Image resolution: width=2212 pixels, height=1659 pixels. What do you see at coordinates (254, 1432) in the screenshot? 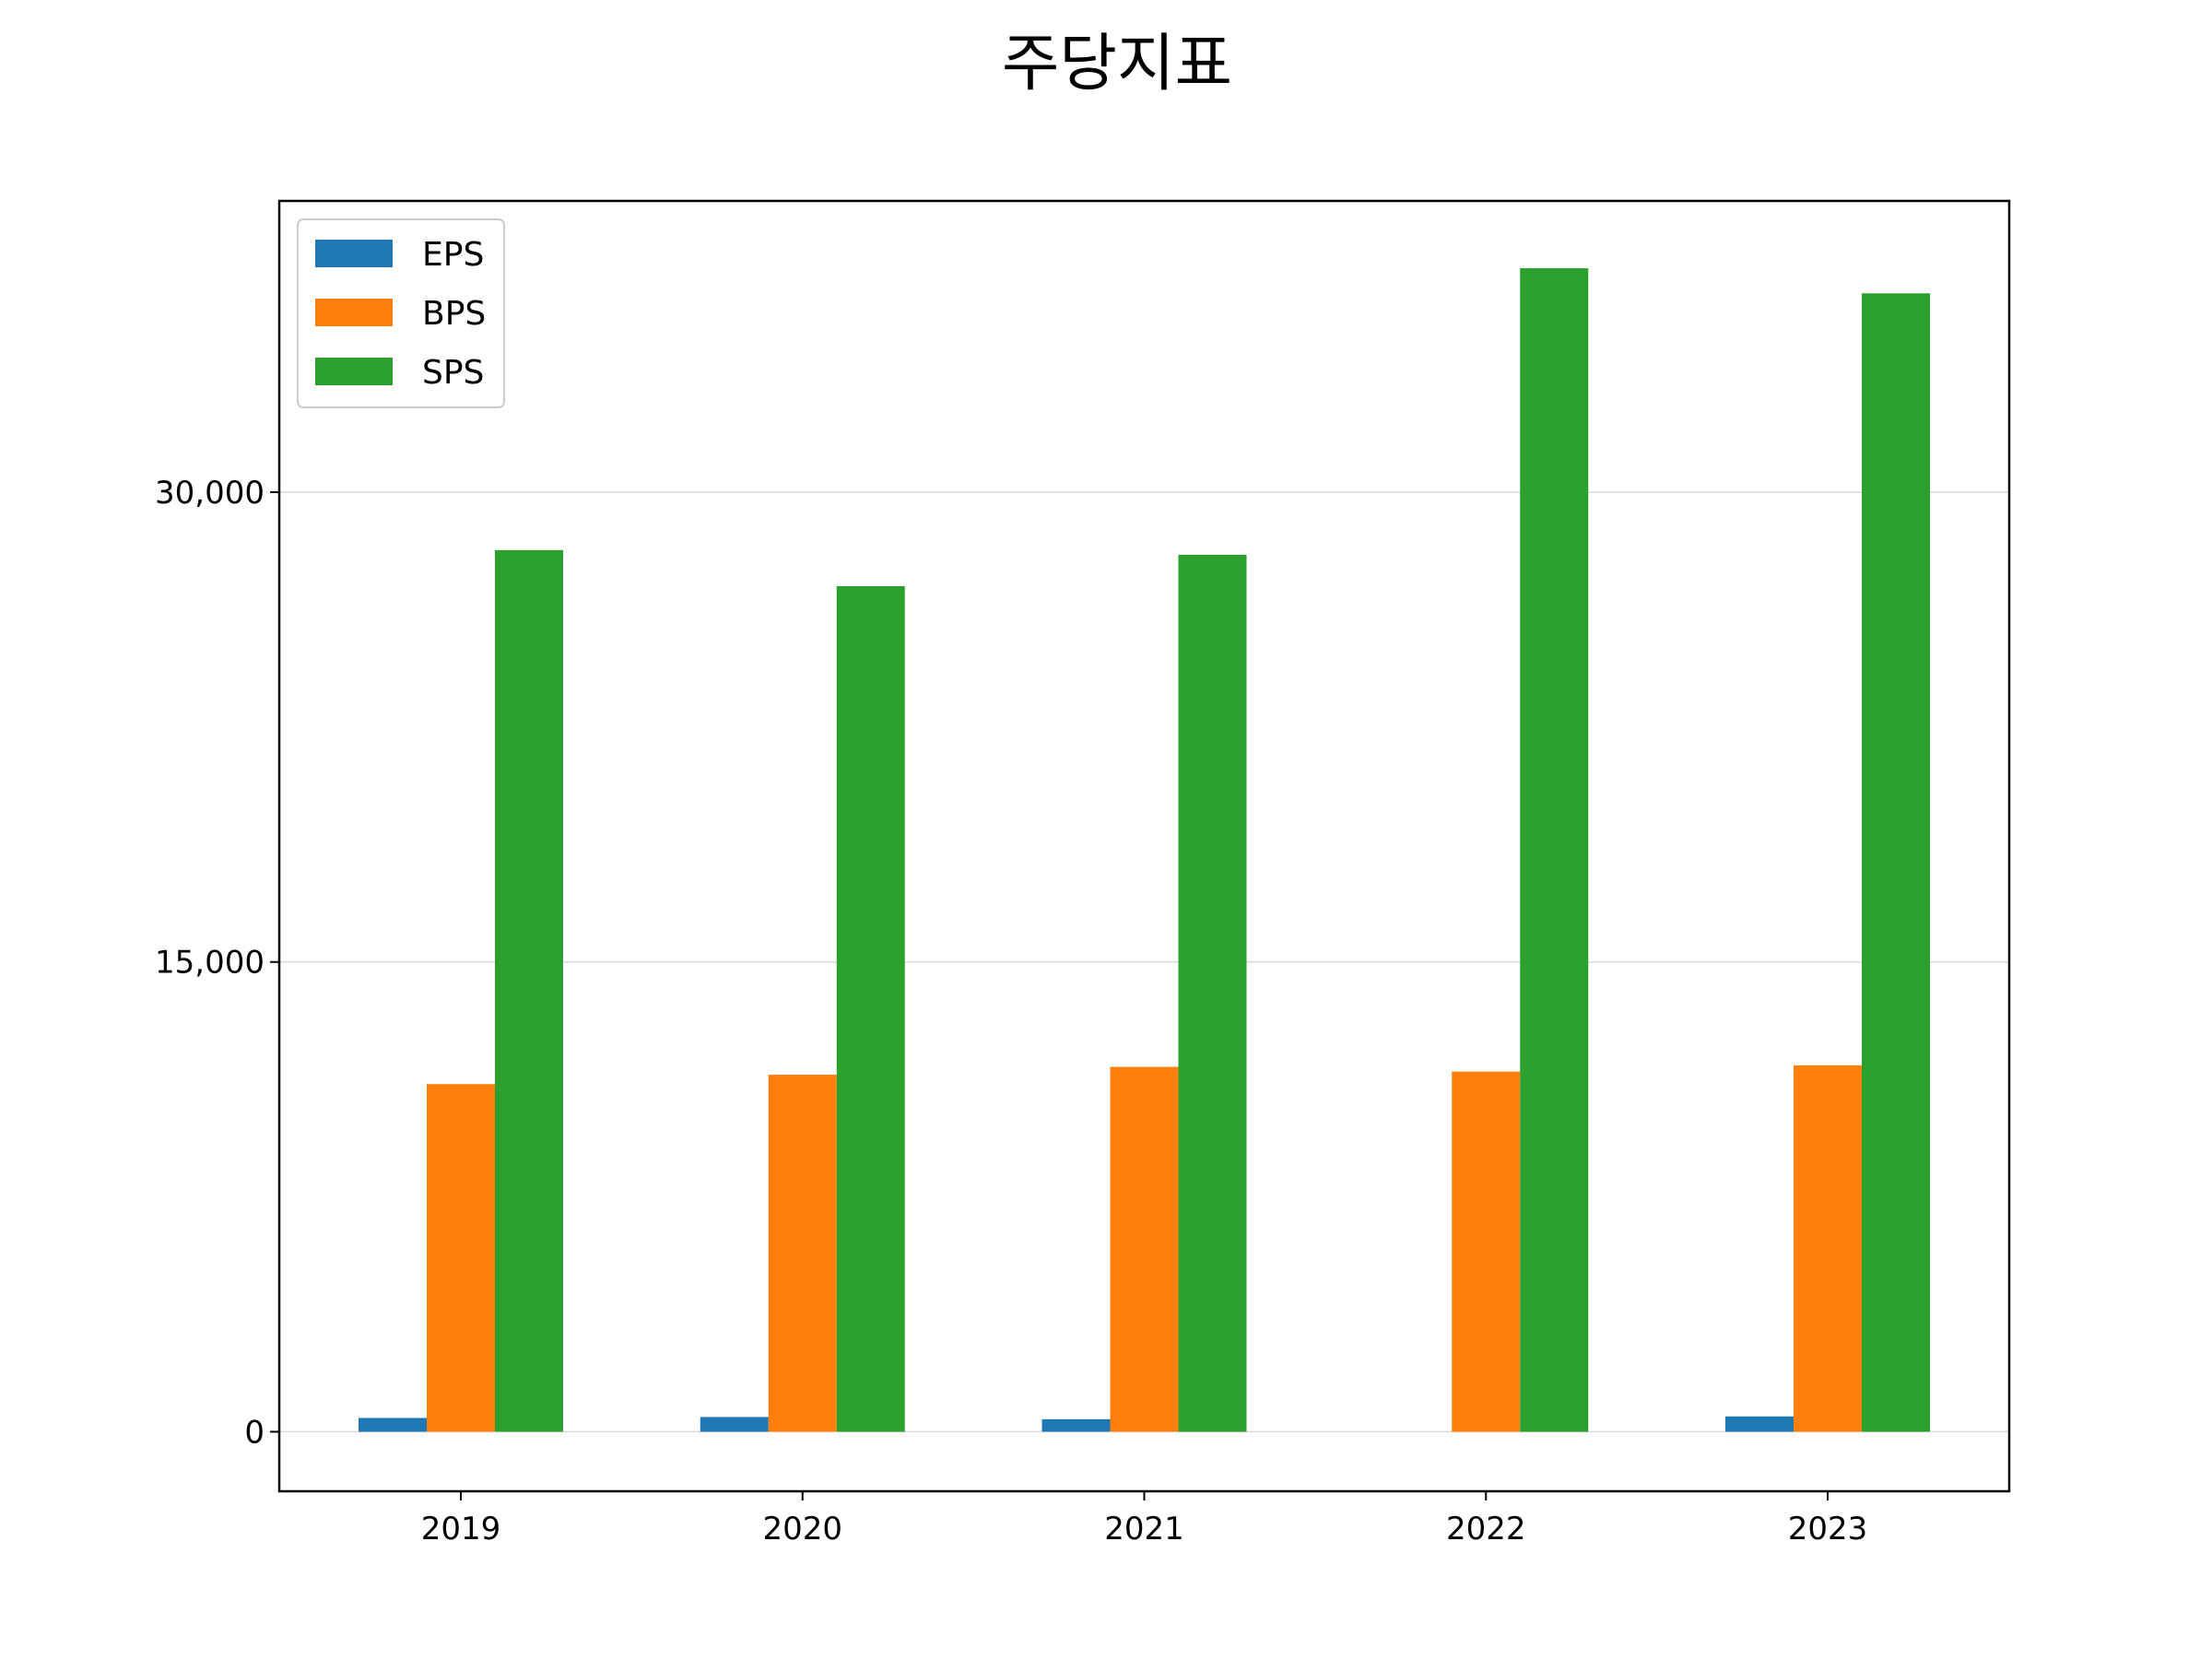
I see `y-tick-label: 0` at bounding box center [254, 1432].